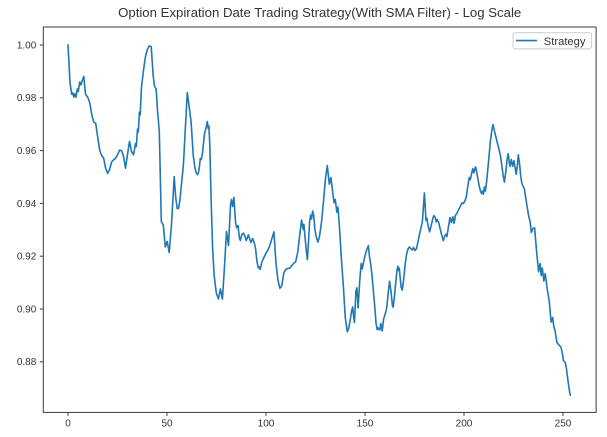 The width and height of the screenshot is (607, 437). Describe the element at coordinates (27, 45) in the screenshot. I see `svg-text: 1.00` at that location.